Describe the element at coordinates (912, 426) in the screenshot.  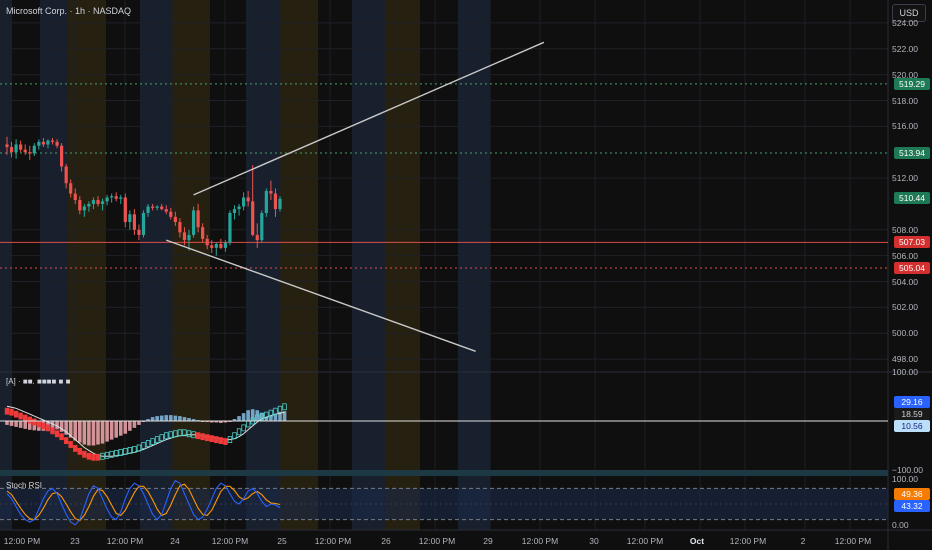
I see `macd-value-tag: 10.56` at that location.